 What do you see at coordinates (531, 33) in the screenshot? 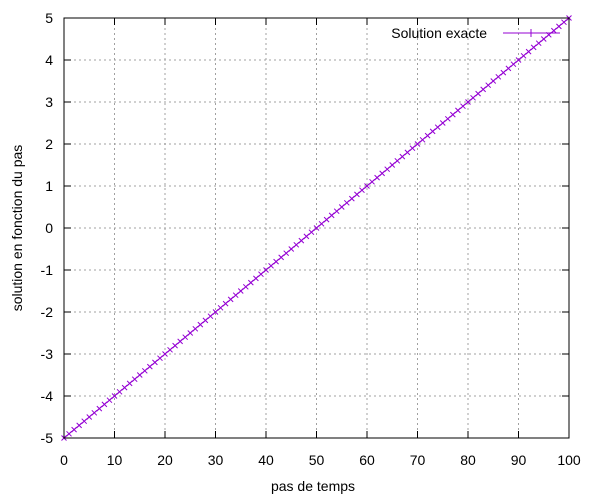
I see `legend-marker` at bounding box center [531, 33].